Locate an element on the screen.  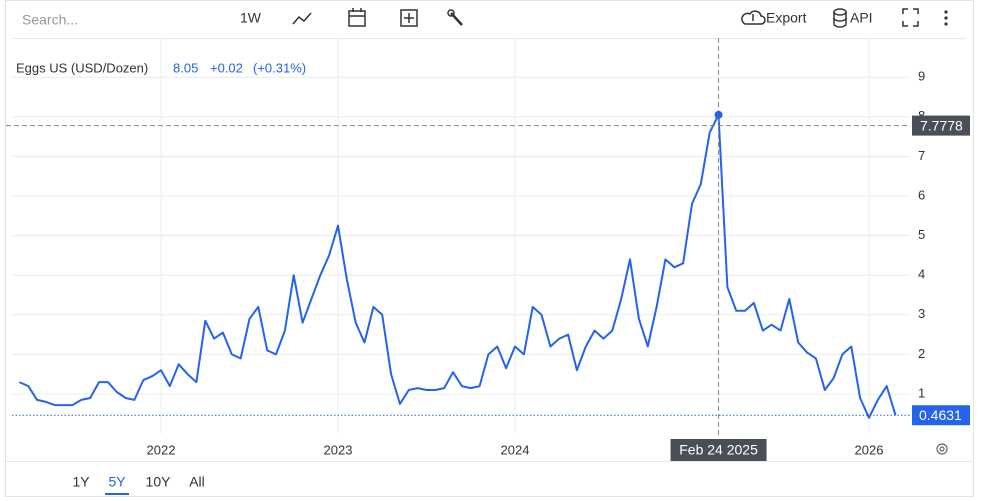
range-button: 5Y is located at coordinates (117, 482).